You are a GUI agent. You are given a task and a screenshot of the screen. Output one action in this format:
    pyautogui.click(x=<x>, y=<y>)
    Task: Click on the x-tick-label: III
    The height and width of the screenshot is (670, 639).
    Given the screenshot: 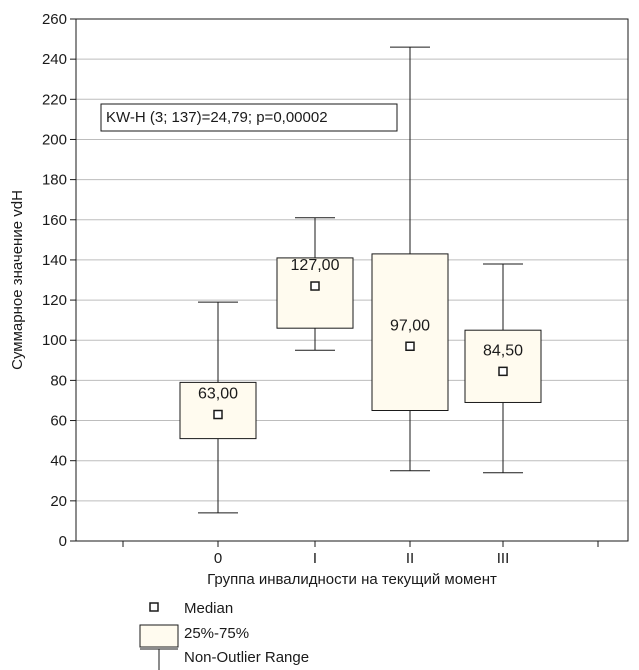 What is the action you would take?
    pyautogui.click(x=503, y=558)
    